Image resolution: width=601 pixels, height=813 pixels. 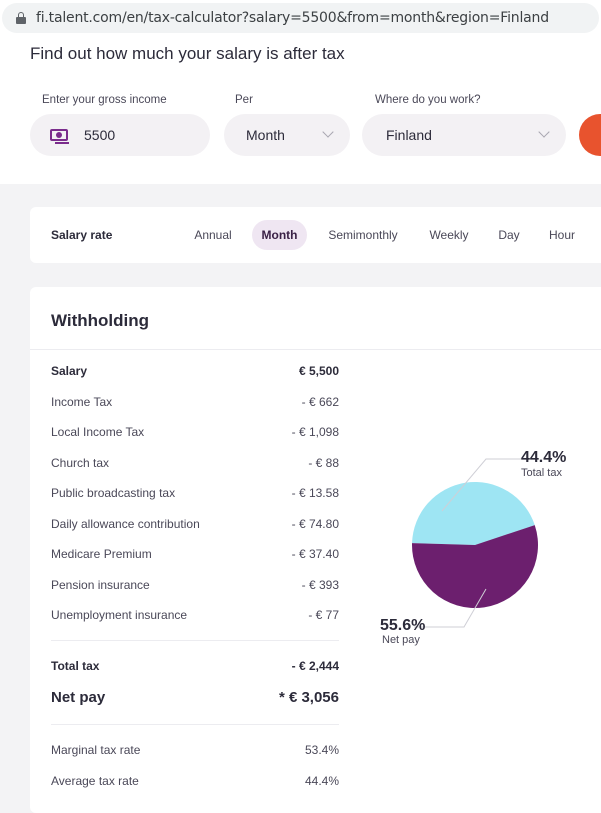 I want to click on income-value: 5500, so click(x=100, y=135).